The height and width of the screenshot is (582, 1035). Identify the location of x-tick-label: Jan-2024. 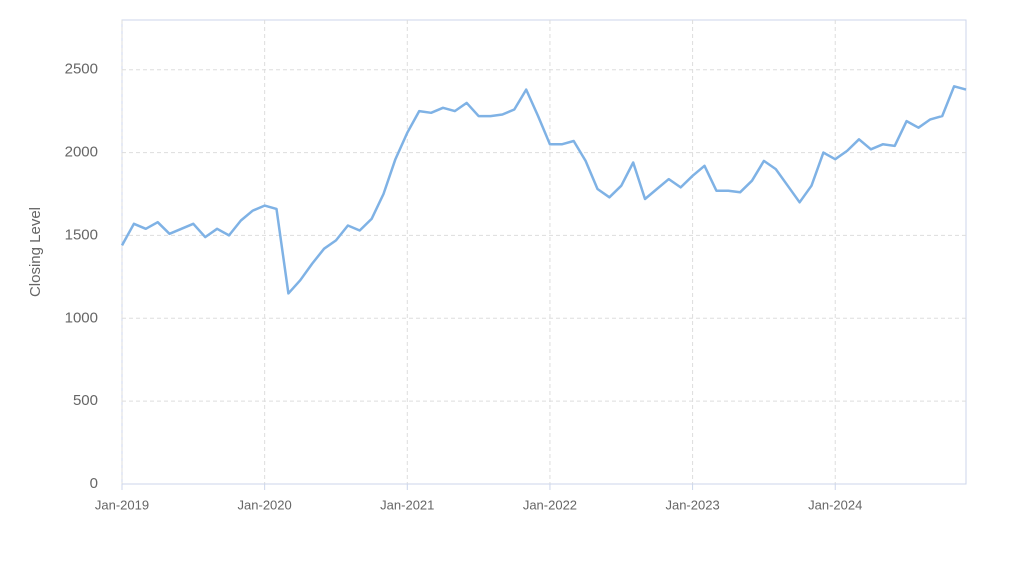
(835, 504).